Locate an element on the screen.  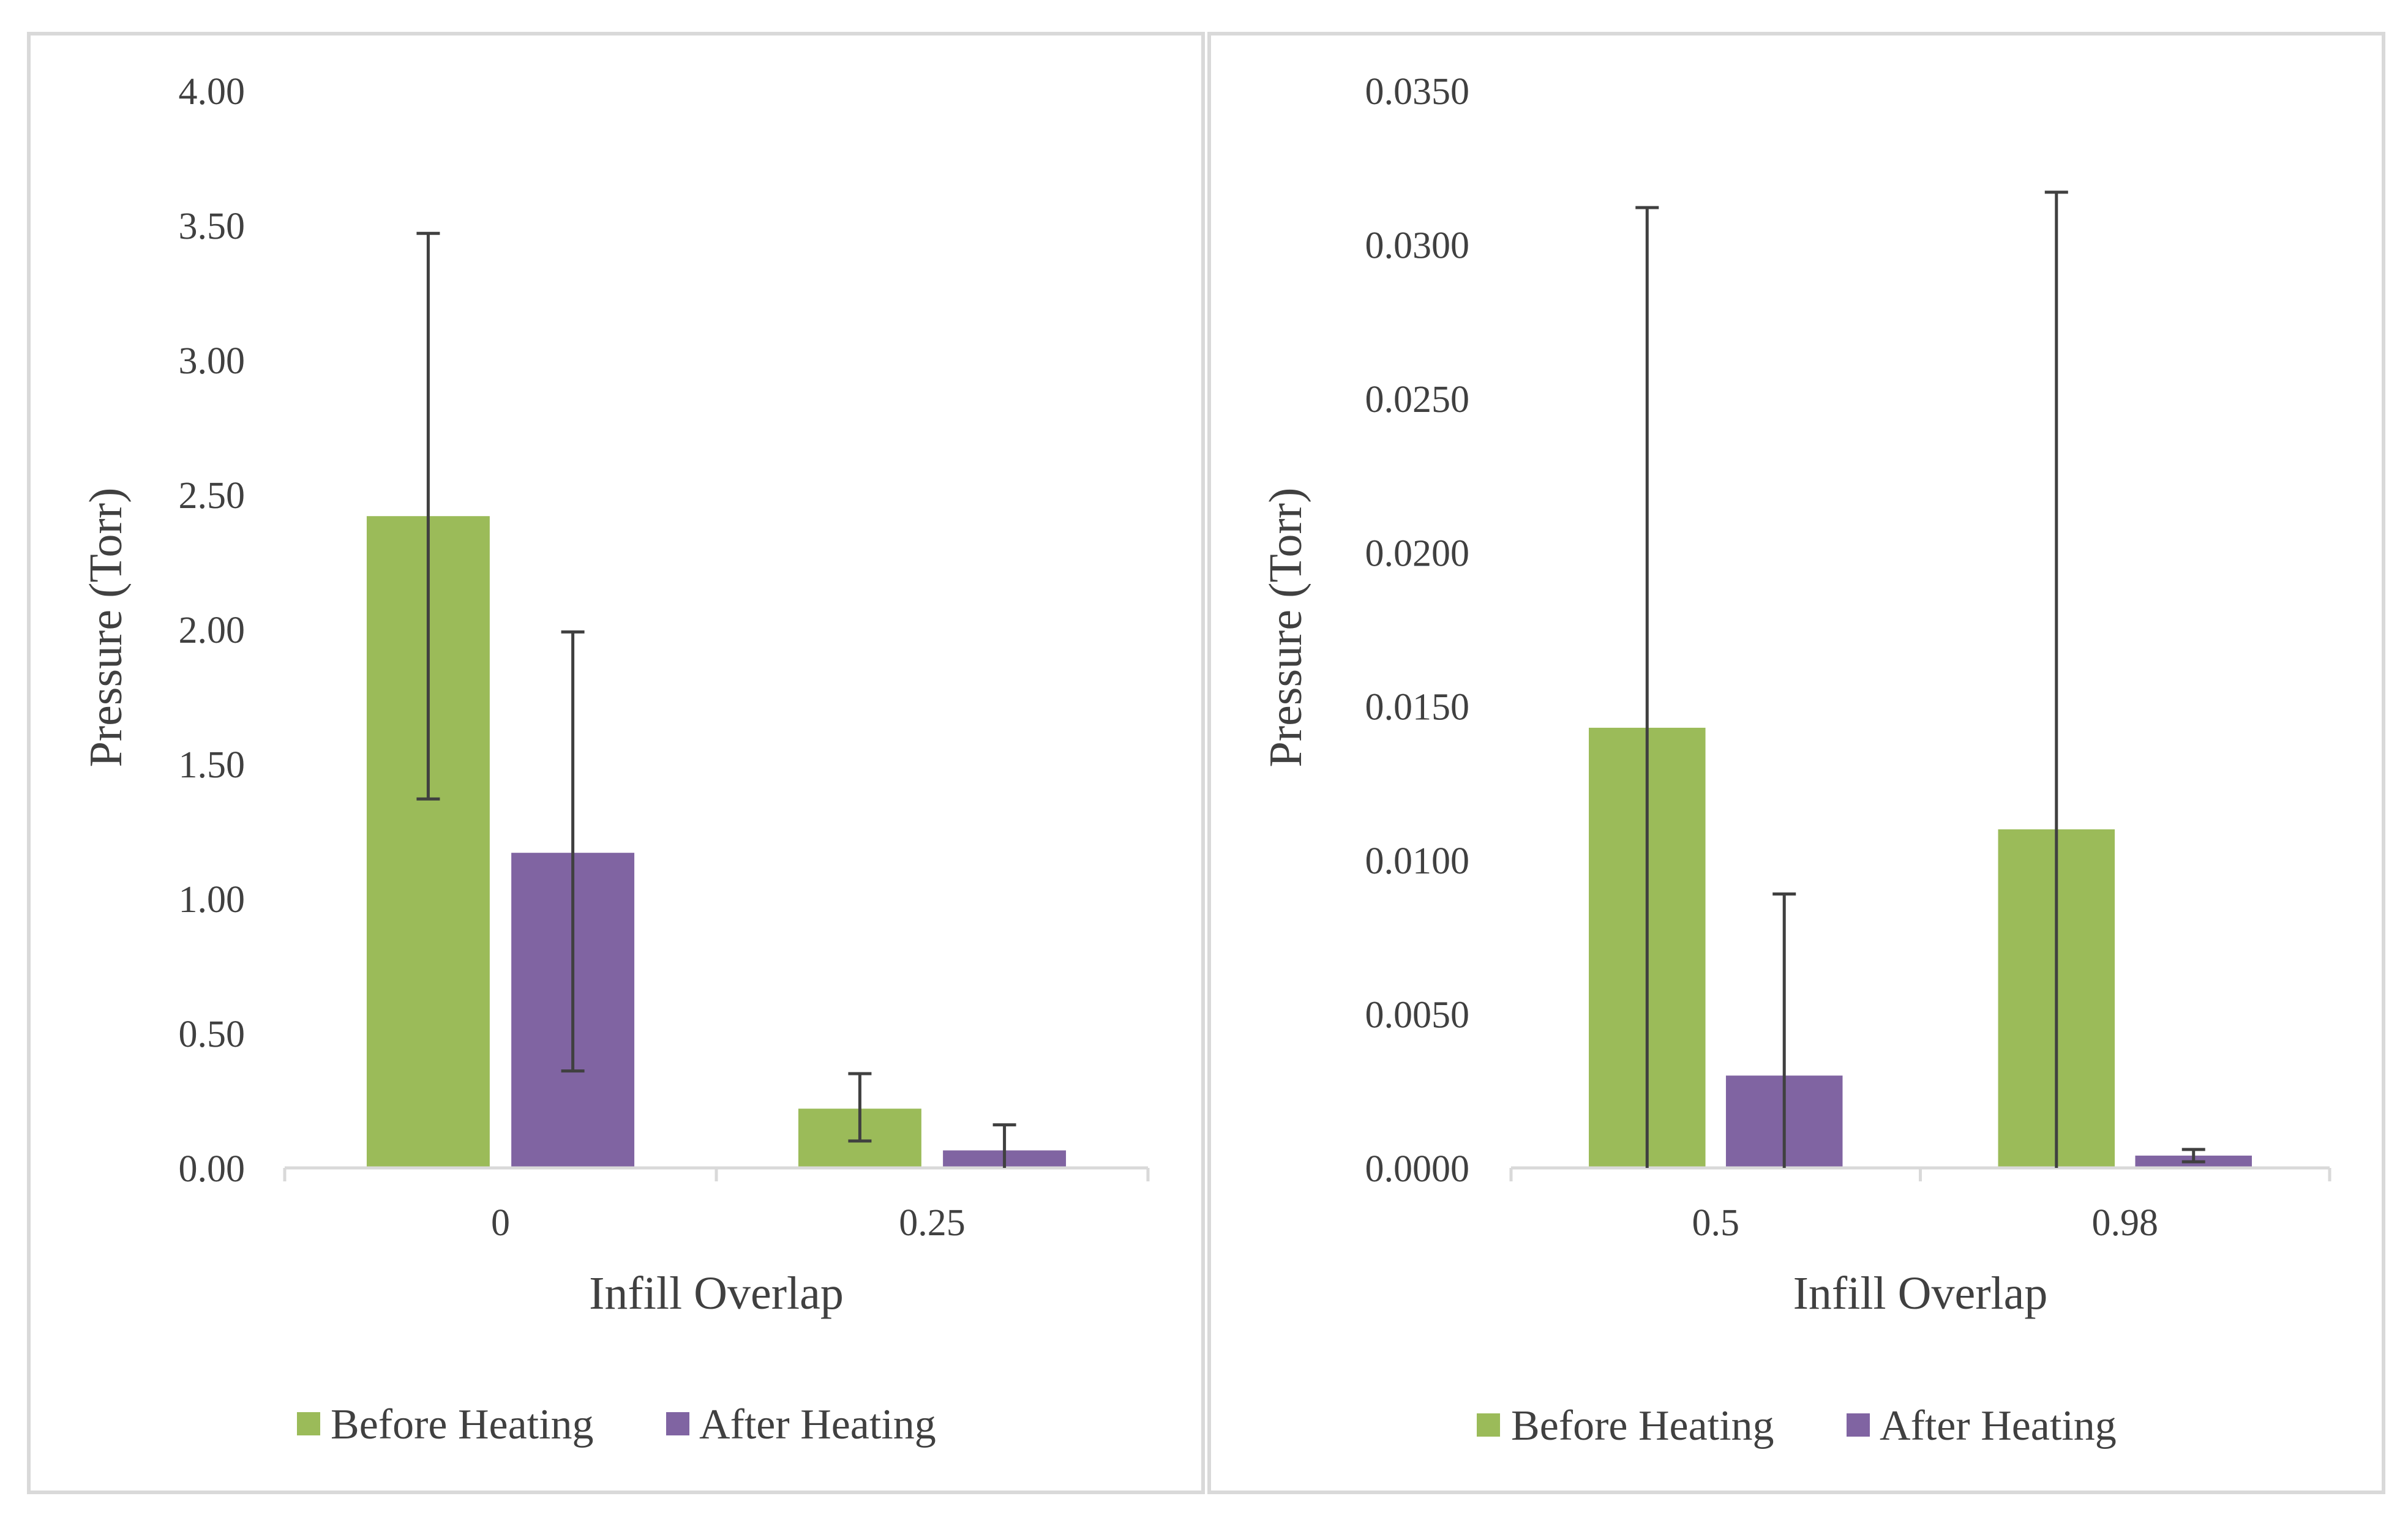
left-x-axis-title: Infill Overlap is located at coordinates (716, 1293).